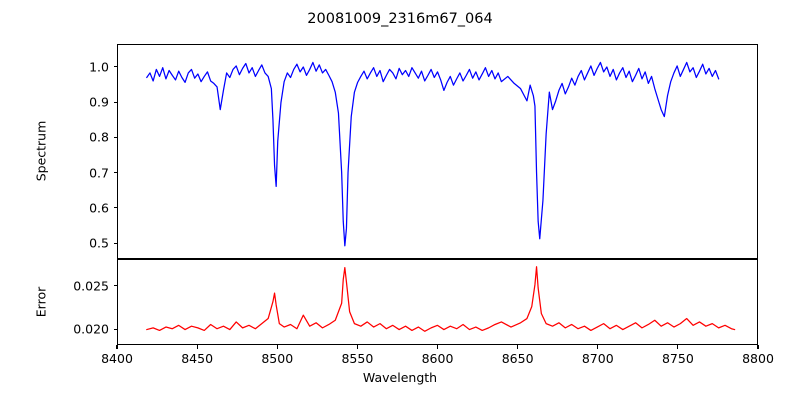 The height and width of the screenshot is (400, 800). What do you see at coordinates (357, 358) in the screenshot?
I see `wavelength-tick-label: 8550` at bounding box center [357, 358].